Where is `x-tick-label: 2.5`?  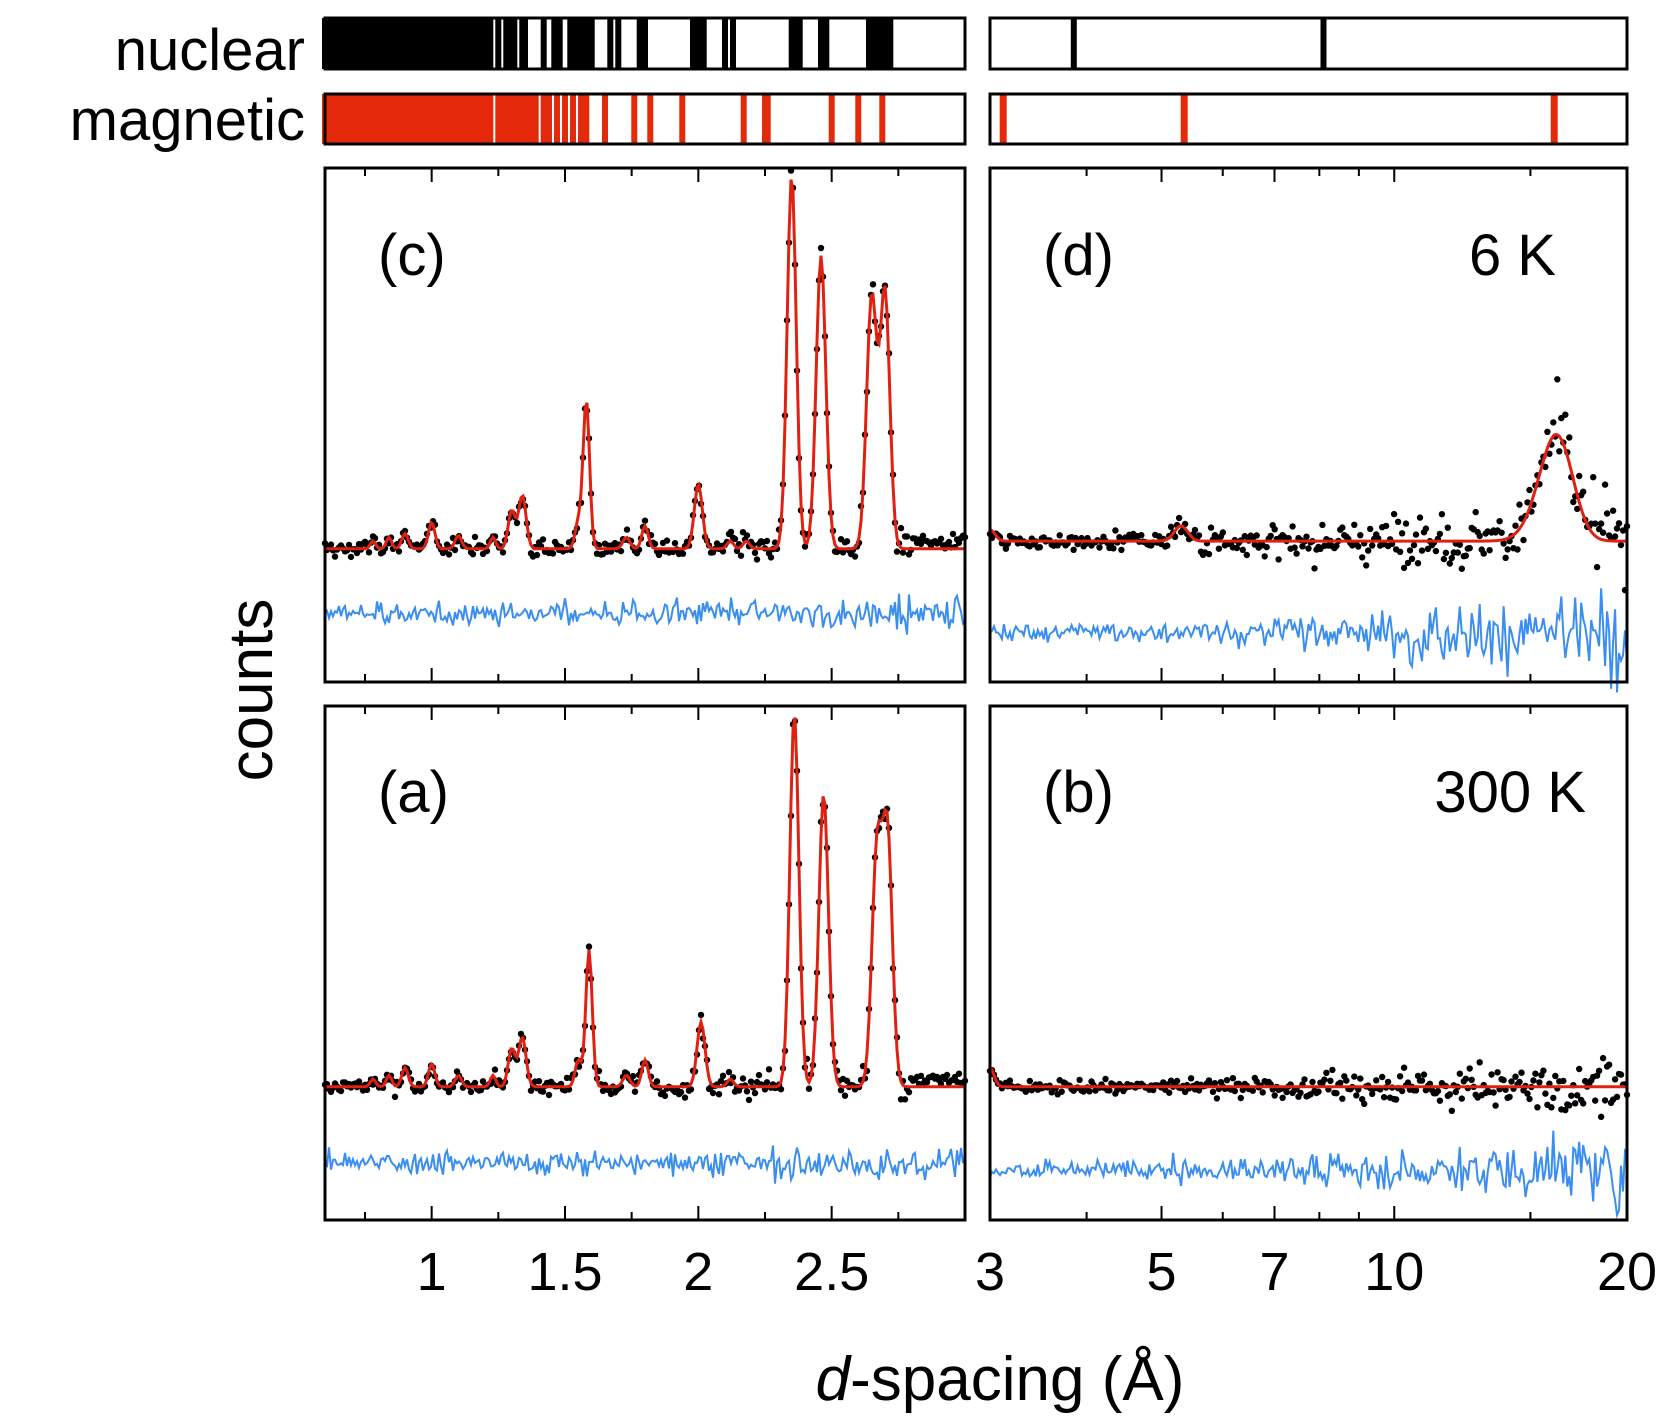
x-tick-label: 2.5 is located at coordinates (831, 1272).